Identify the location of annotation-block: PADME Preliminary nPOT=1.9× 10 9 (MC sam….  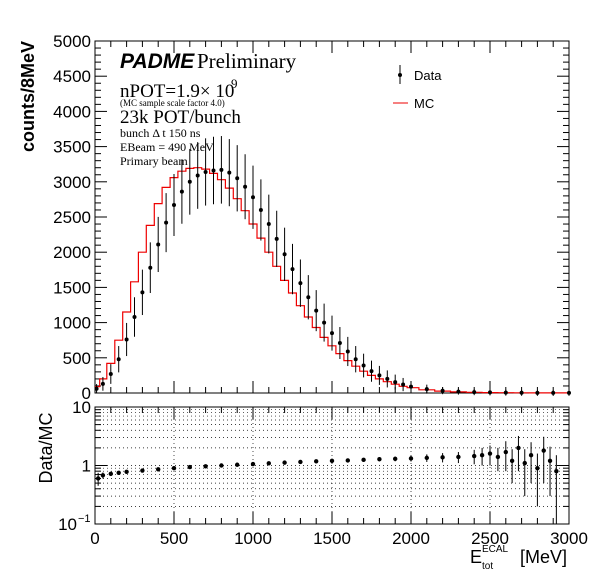
(208, 108).